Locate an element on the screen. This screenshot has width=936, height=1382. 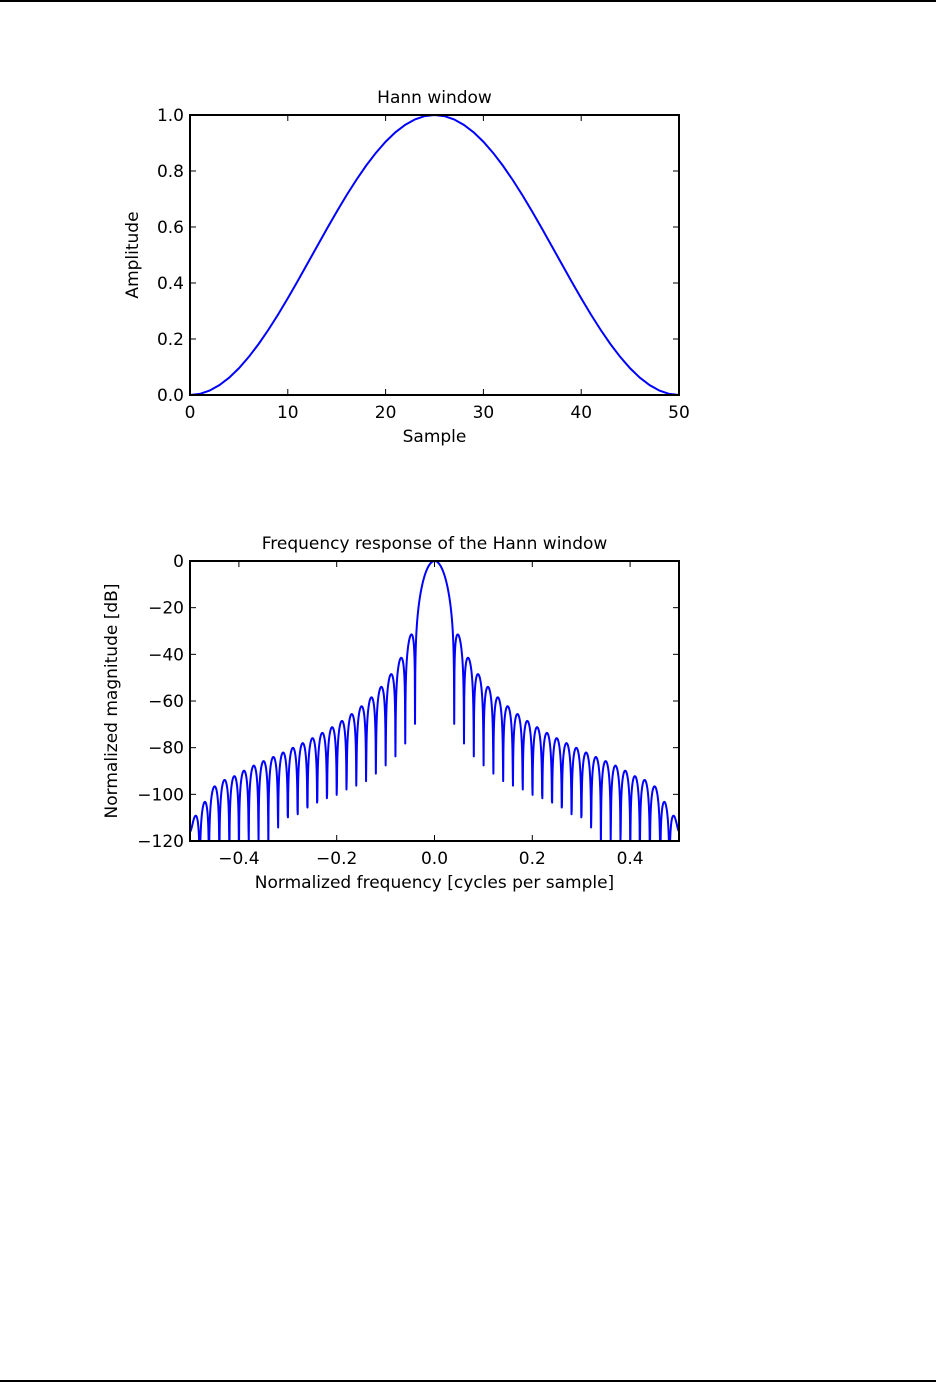
y-tick-label: 0.8 is located at coordinates (170, 172).